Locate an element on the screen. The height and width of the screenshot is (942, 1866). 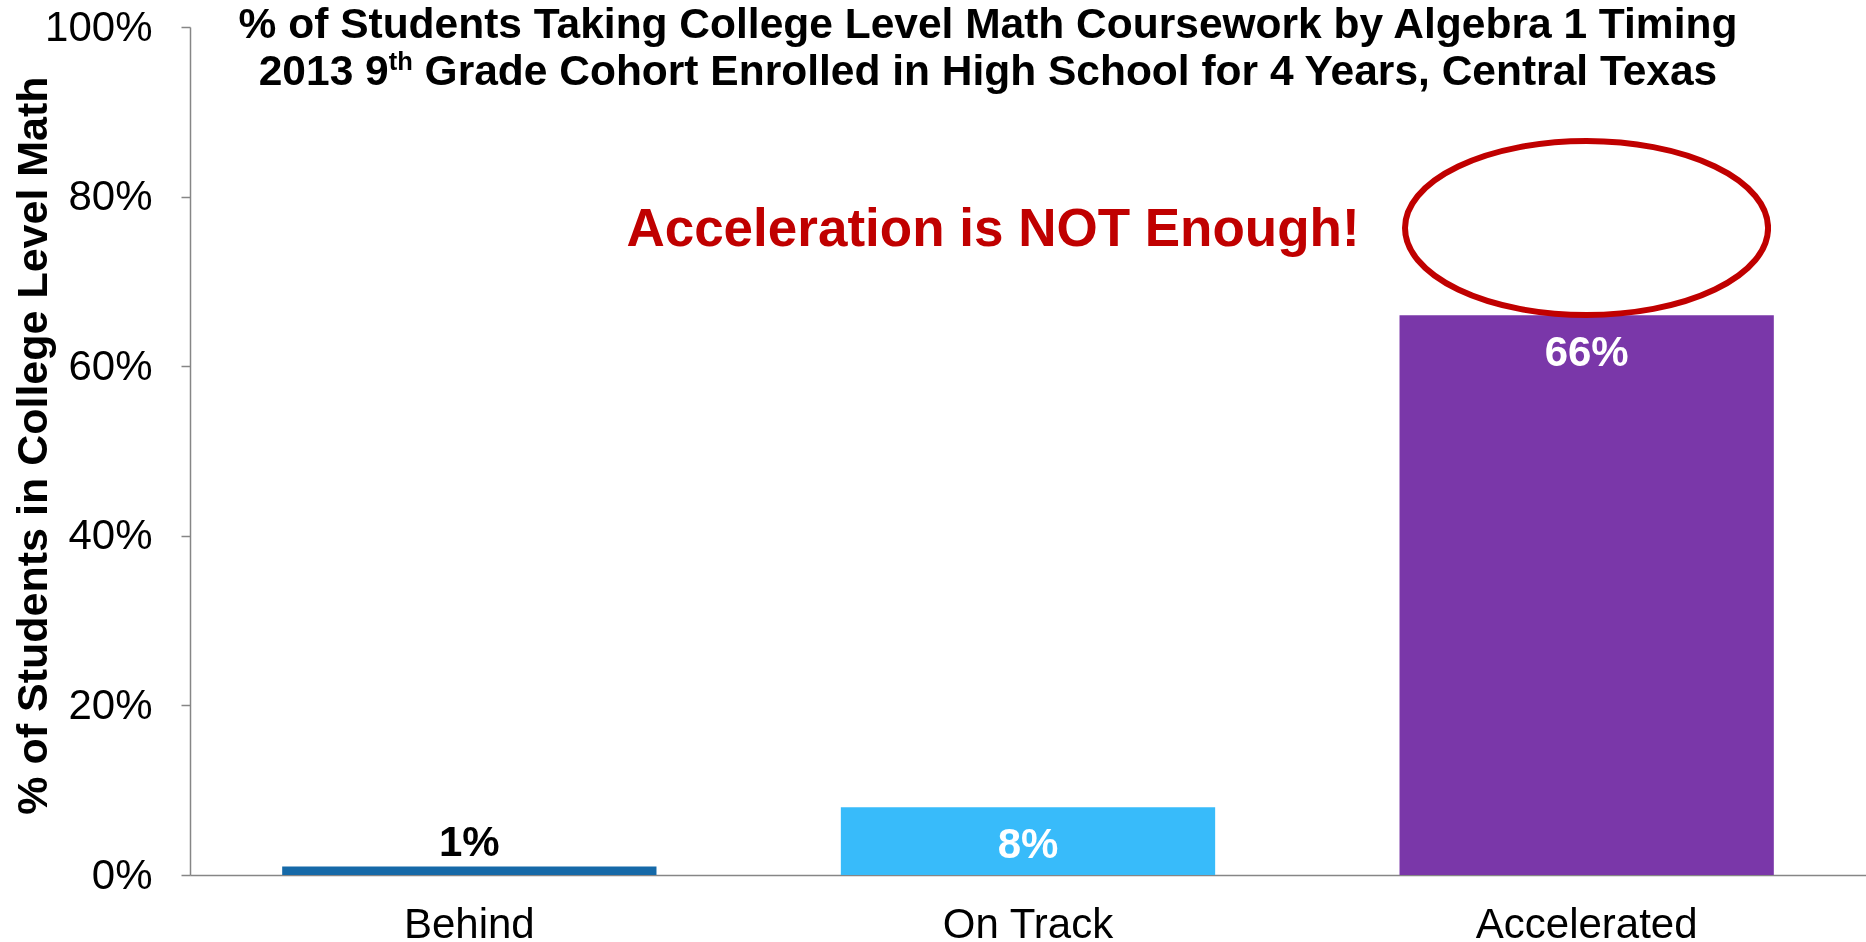
y-tick-label: 40% is located at coordinates (110, 535).